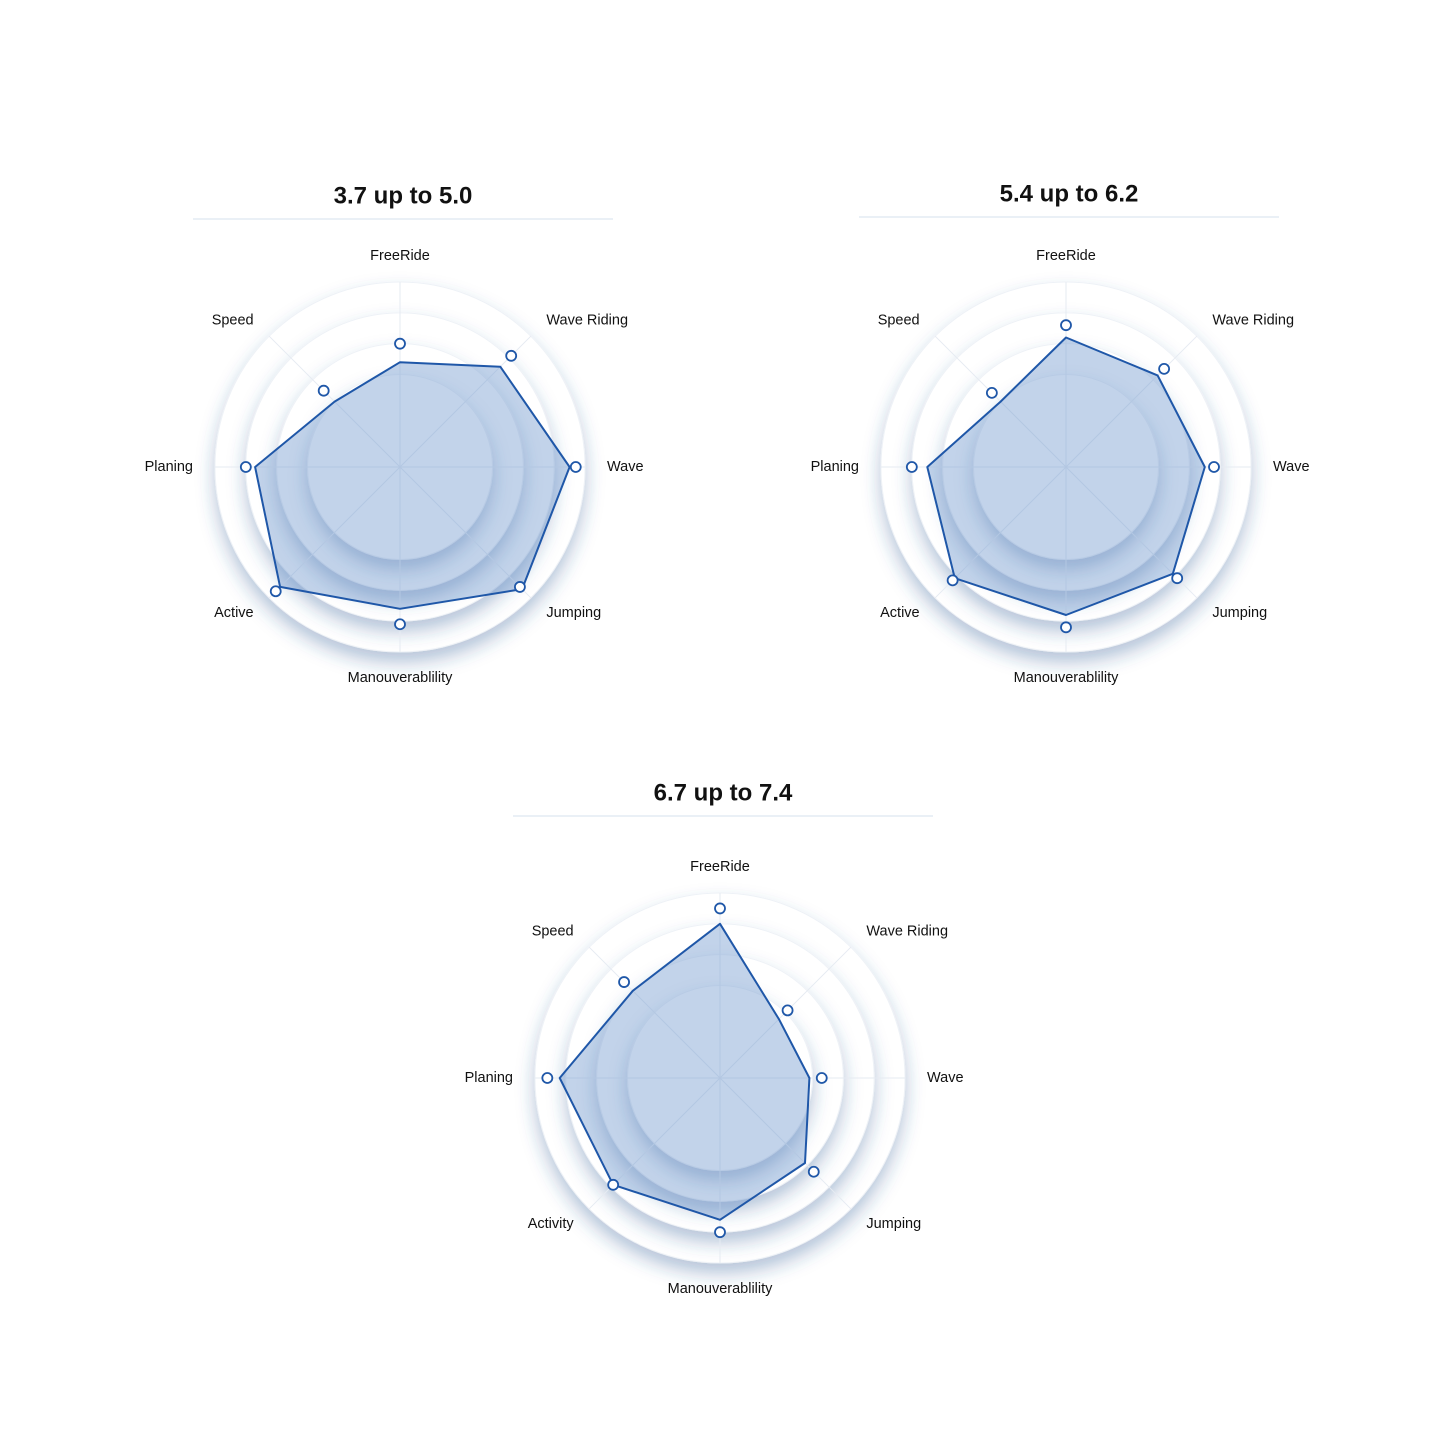  Describe the element at coordinates (403, 195) in the screenshot. I see `chart-title: 3.7 up to 5.0` at that location.